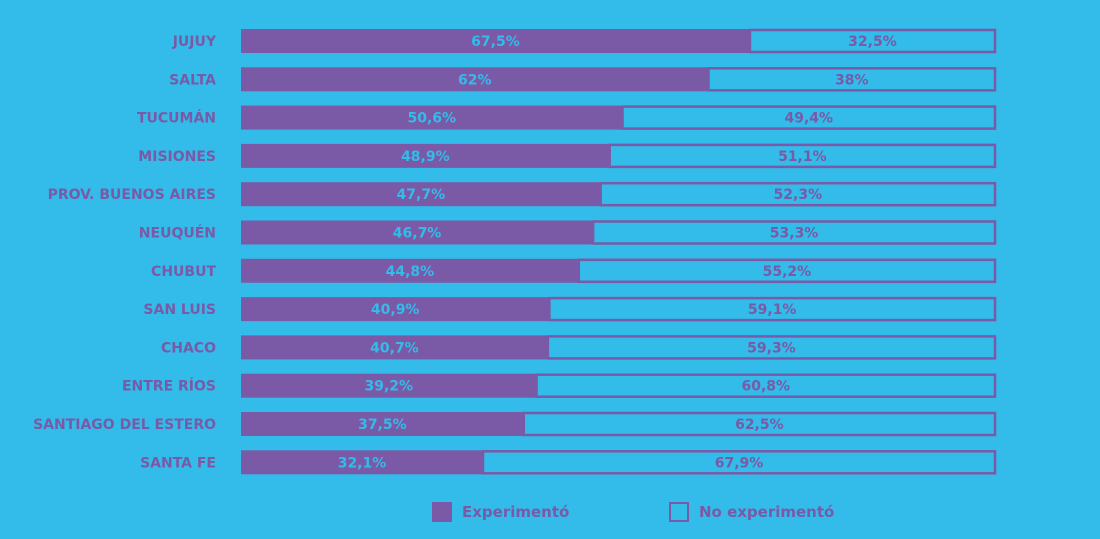 The image size is (1100, 539). Describe the element at coordinates (183, 272) in the screenshot. I see `category-label-chubut: CHUBUT` at that location.